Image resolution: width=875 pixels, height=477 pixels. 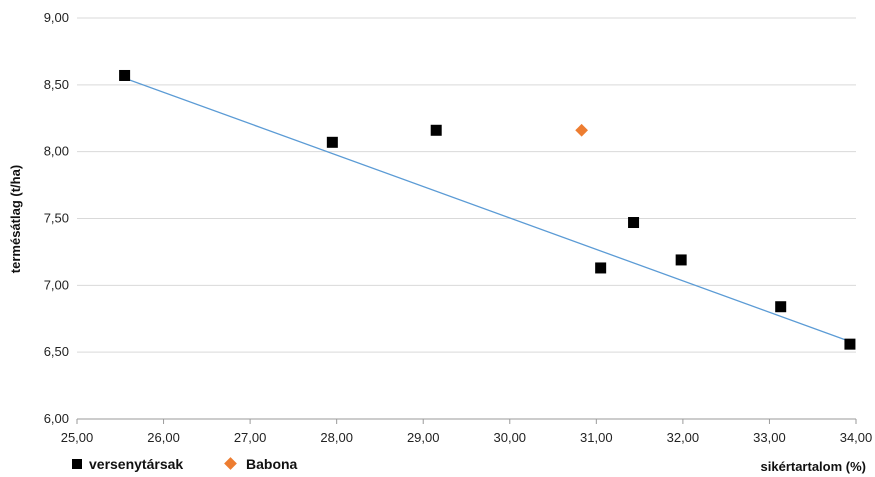 I want to click on legend-marker-versenytarsak, so click(x=77, y=464).